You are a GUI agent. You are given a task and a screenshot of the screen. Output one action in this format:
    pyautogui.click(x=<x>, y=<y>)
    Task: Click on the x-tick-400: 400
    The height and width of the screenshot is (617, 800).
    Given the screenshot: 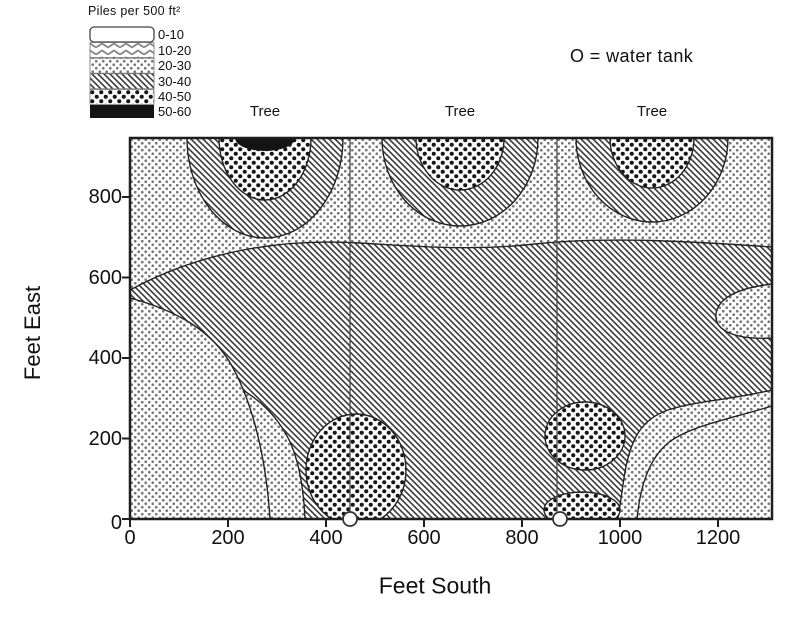 What is the action you would take?
    pyautogui.click(x=326, y=538)
    